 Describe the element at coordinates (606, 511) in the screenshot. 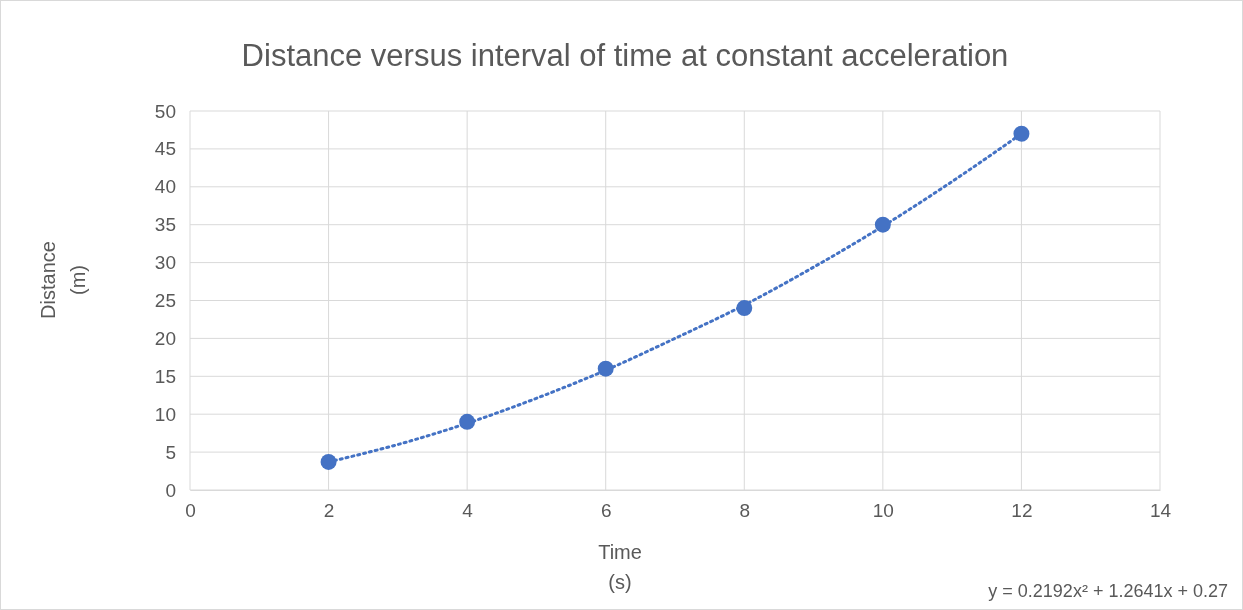

I see `x-tick-label: 6` at that location.